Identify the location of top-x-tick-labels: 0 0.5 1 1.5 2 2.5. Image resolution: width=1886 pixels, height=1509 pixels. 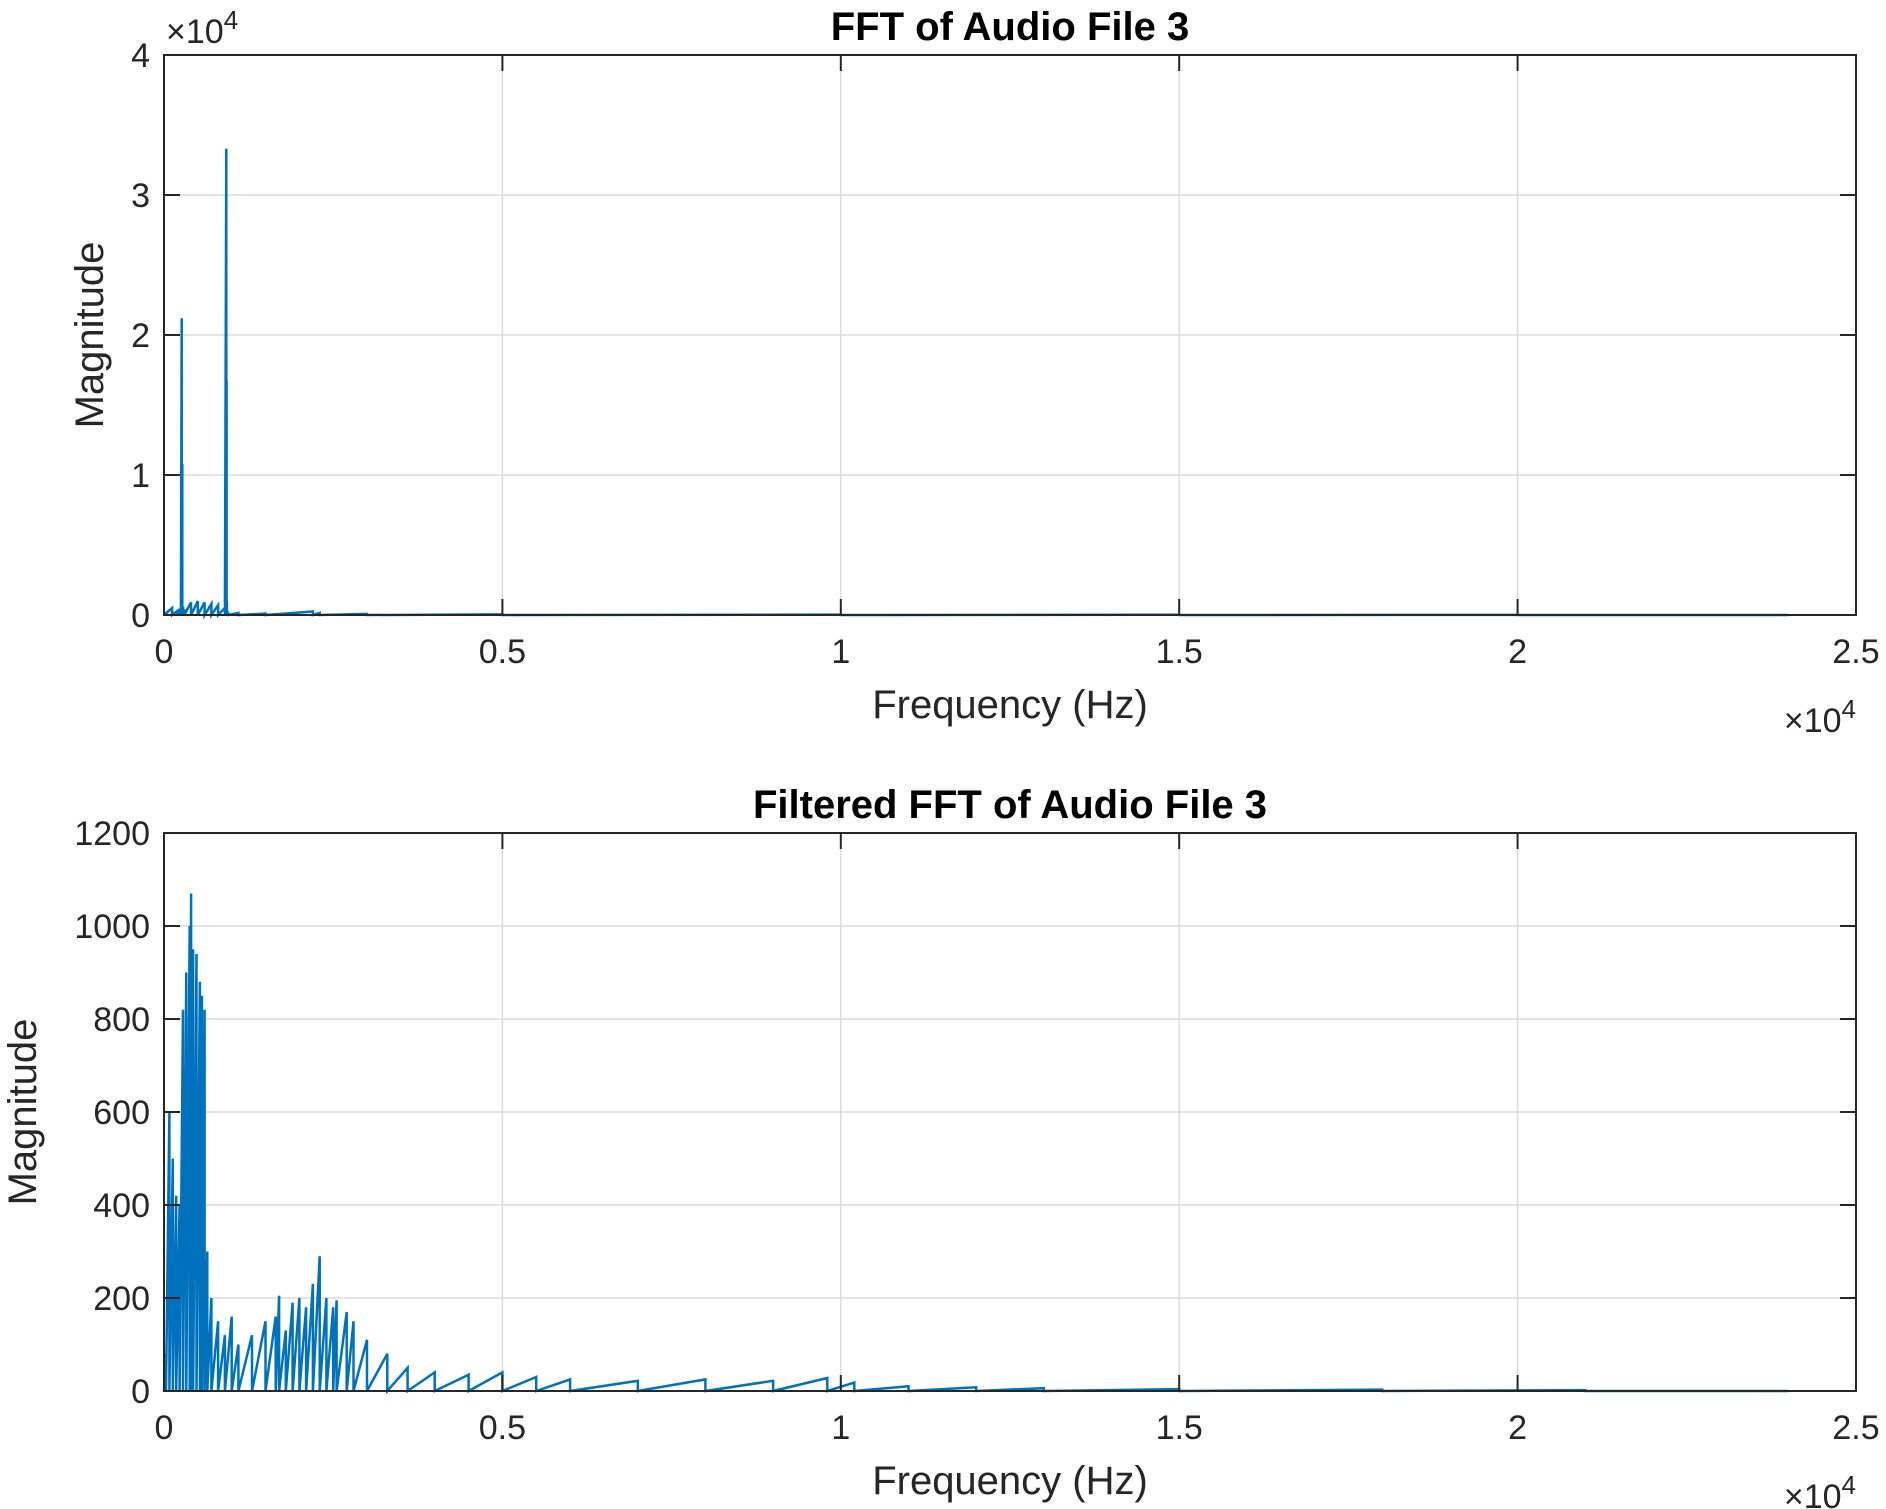
(1017, 652).